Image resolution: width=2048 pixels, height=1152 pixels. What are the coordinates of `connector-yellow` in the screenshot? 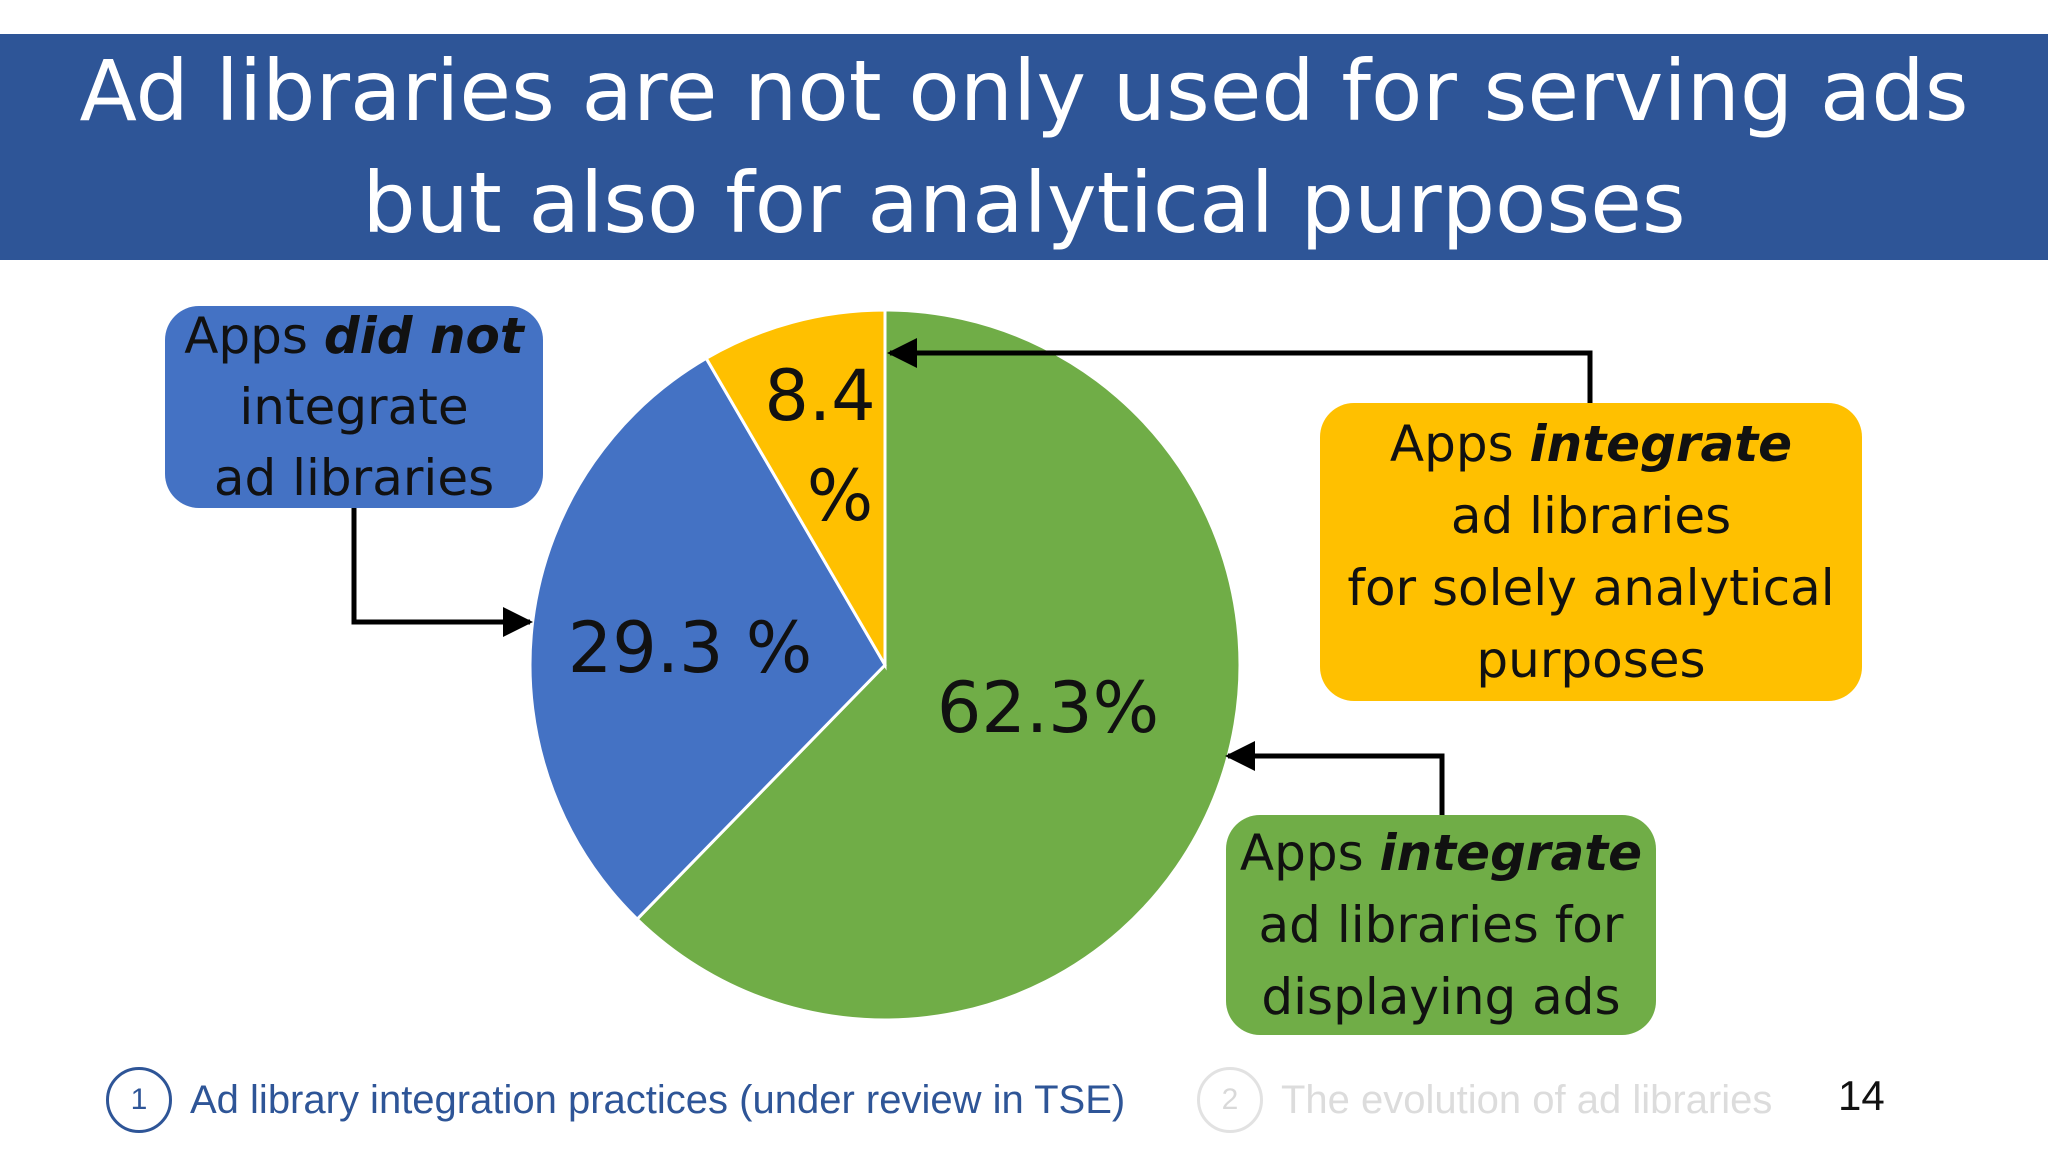 It's located at (1240, 370).